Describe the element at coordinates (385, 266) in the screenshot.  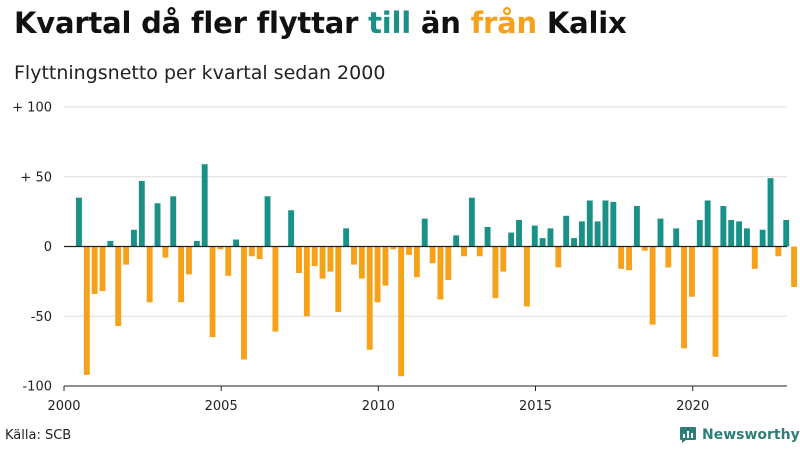
I see `bar: 2009 Q4: -28` at that location.